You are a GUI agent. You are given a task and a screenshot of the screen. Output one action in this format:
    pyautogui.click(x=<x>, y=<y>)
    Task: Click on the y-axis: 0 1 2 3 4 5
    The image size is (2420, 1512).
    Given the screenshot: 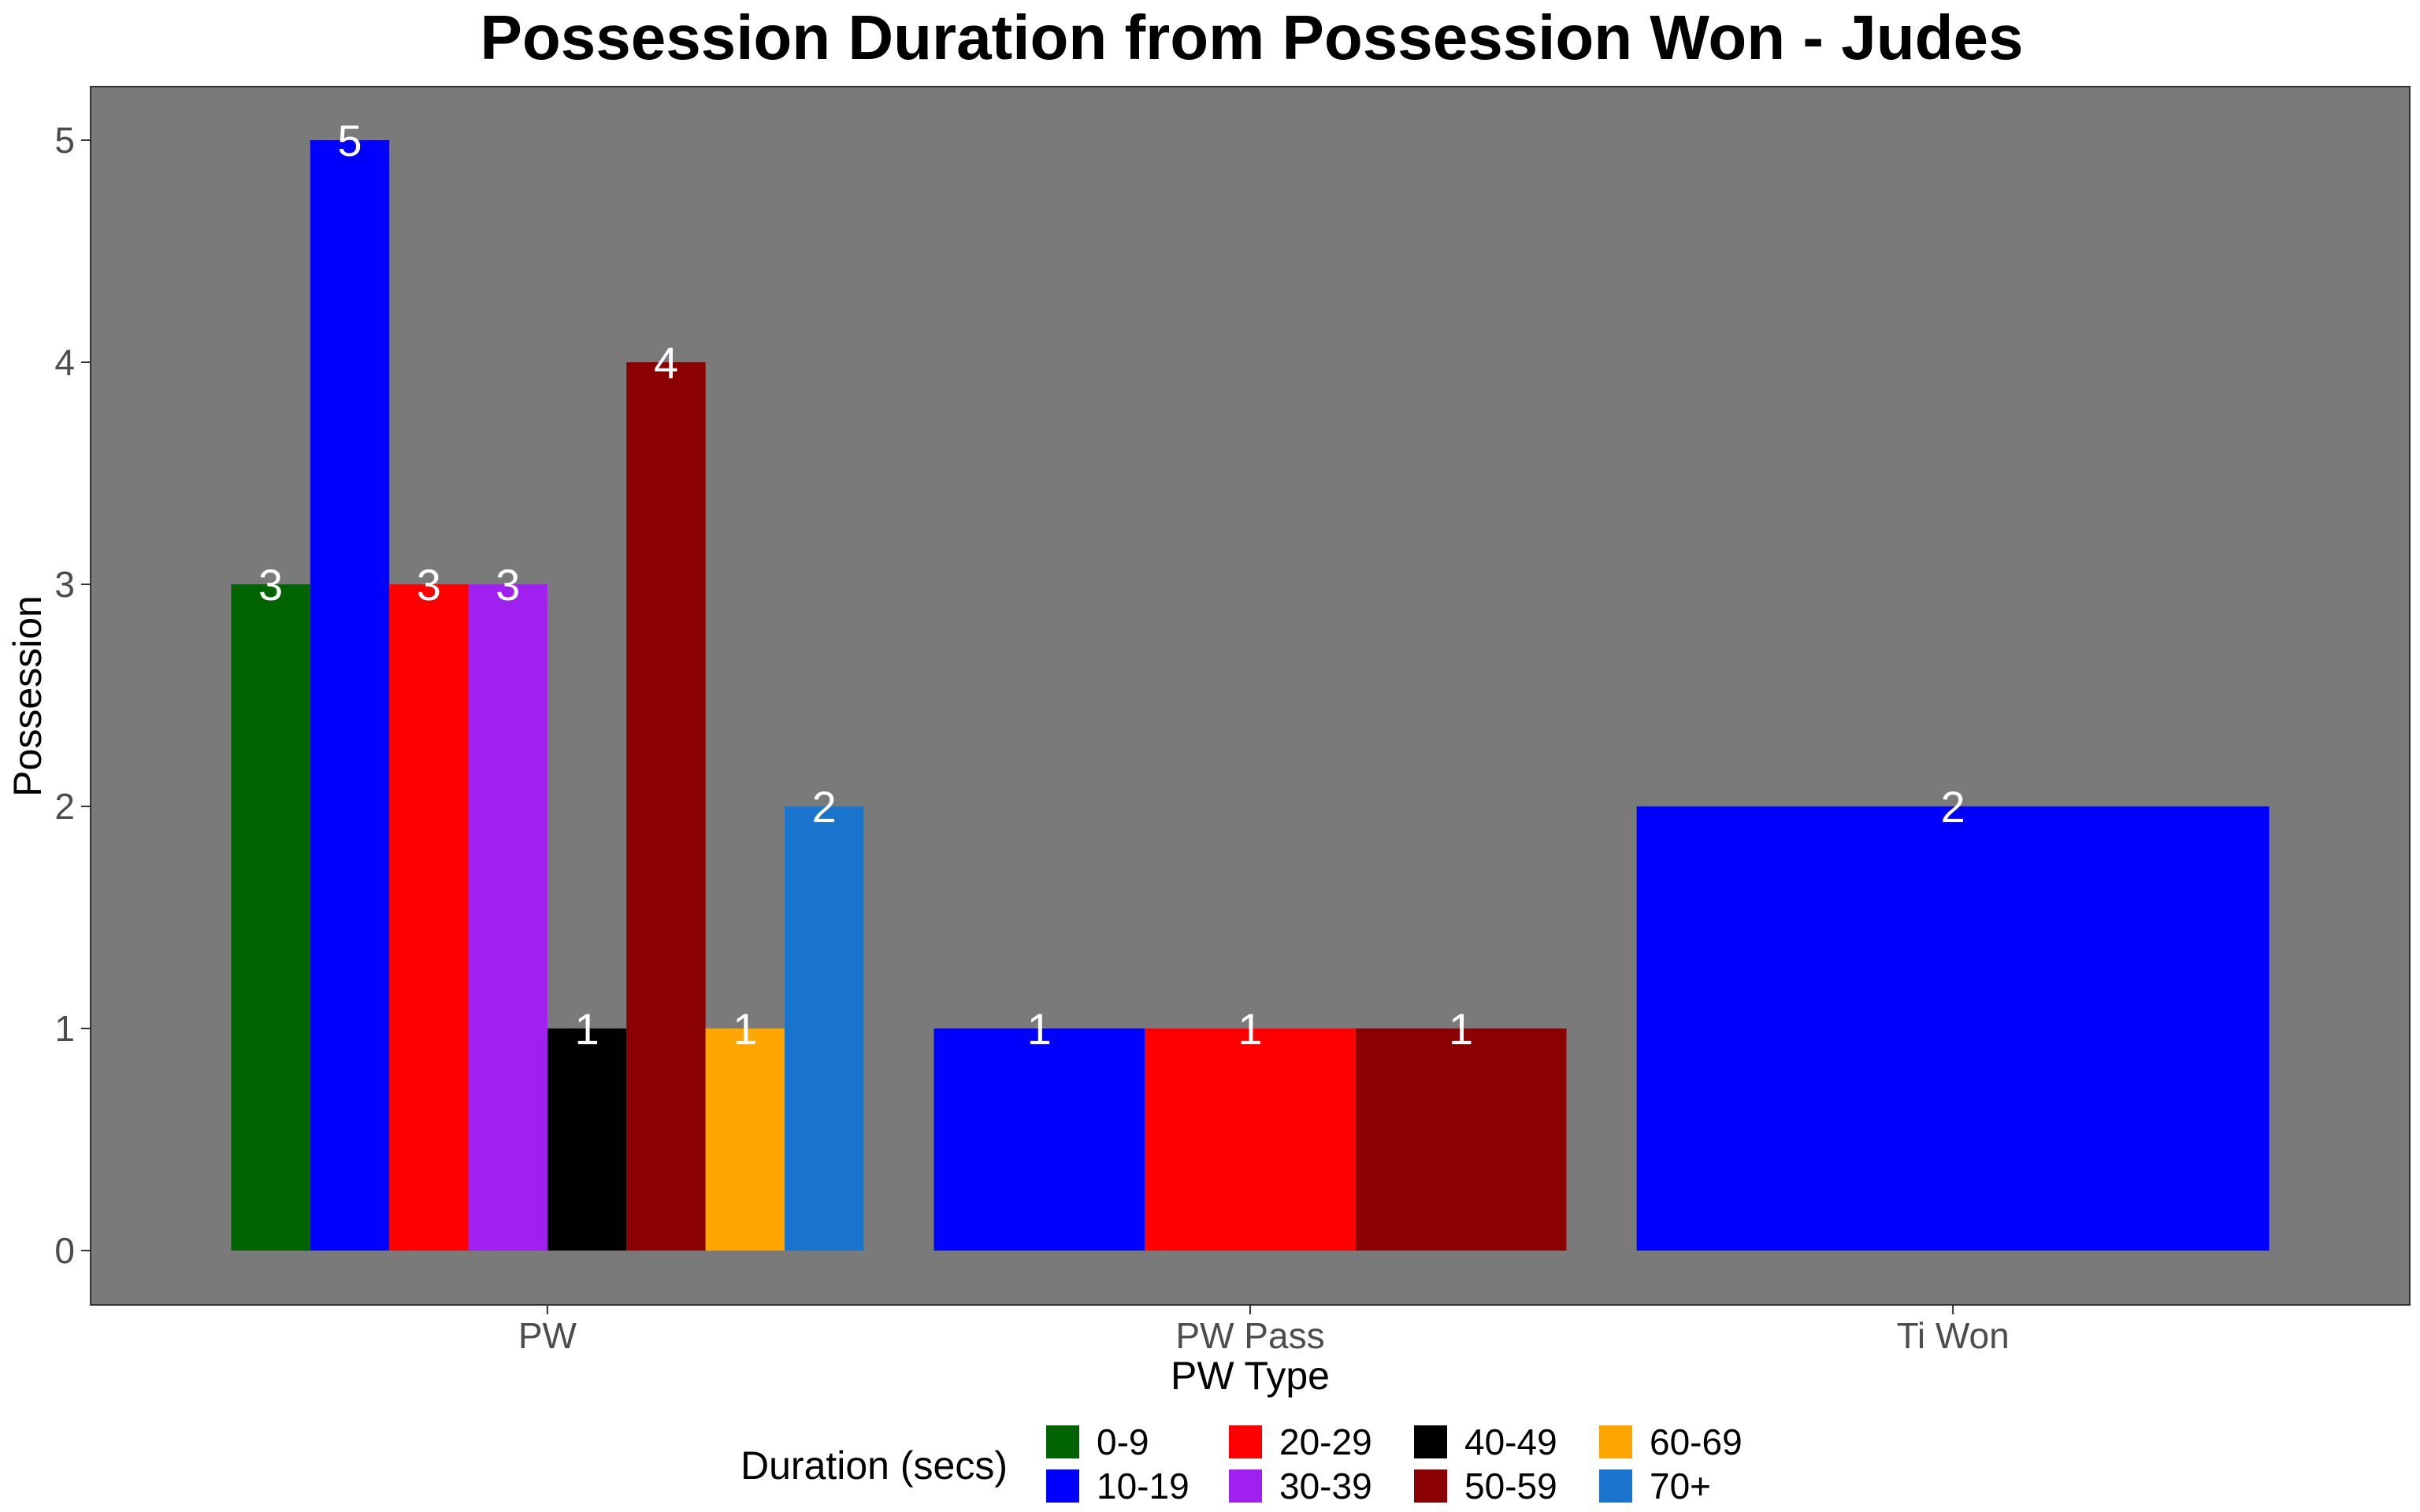 What is the action you would take?
    pyautogui.click(x=72, y=695)
    